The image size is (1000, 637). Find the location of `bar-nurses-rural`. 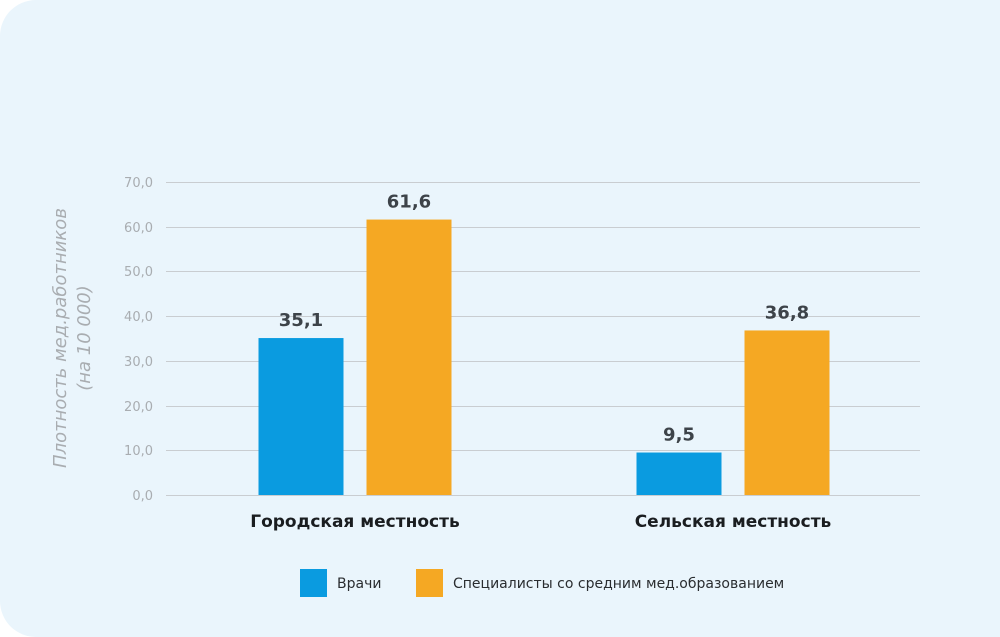

bar-nurses-rural is located at coordinates (787, 412).